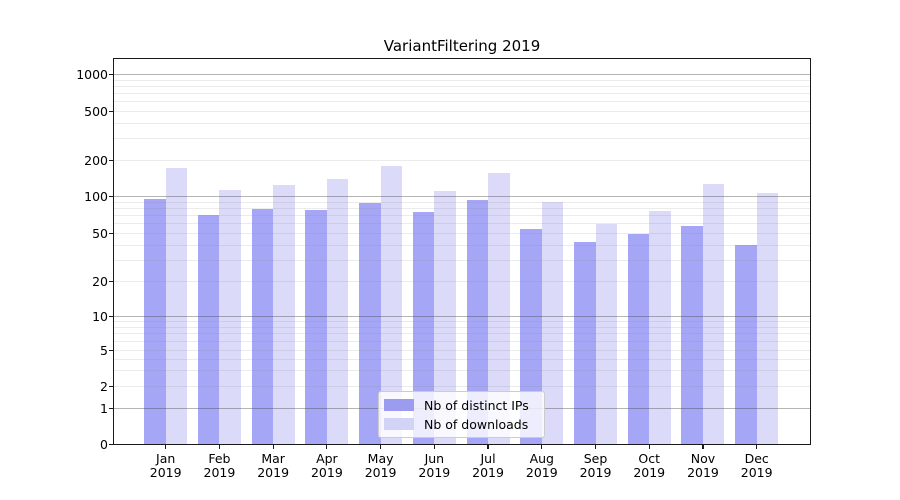 Image resolution: width=900 pixels, height=500 pixels. I want to click on bar-ips-sep, so click(585, 343).